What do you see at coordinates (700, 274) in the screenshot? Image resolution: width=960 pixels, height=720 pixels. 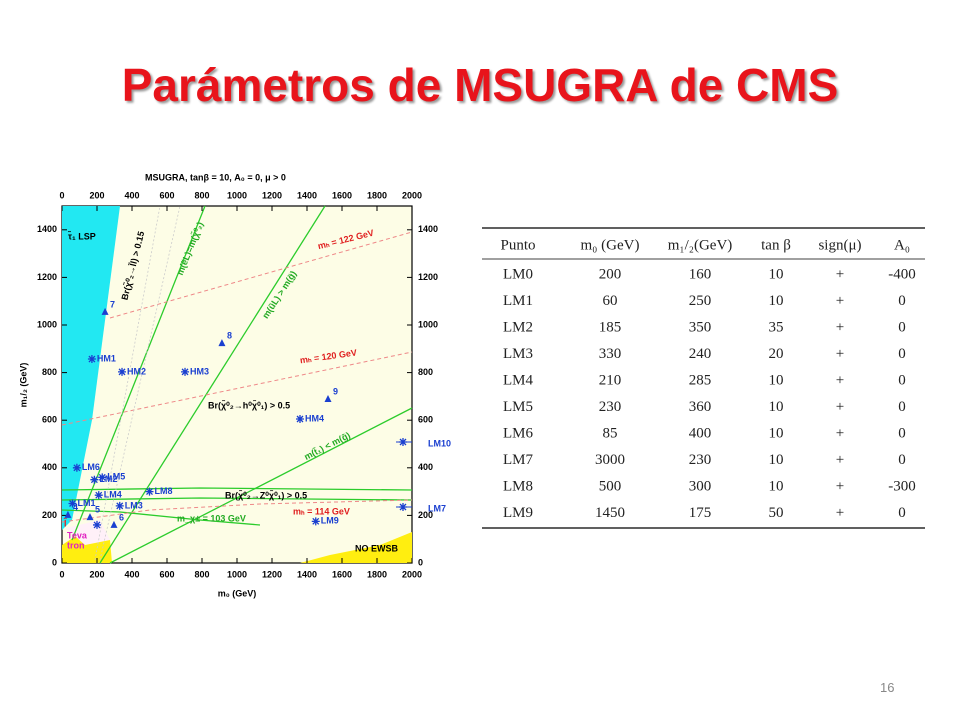 I see `table-cell: 160` at bounding box center [700, 274].